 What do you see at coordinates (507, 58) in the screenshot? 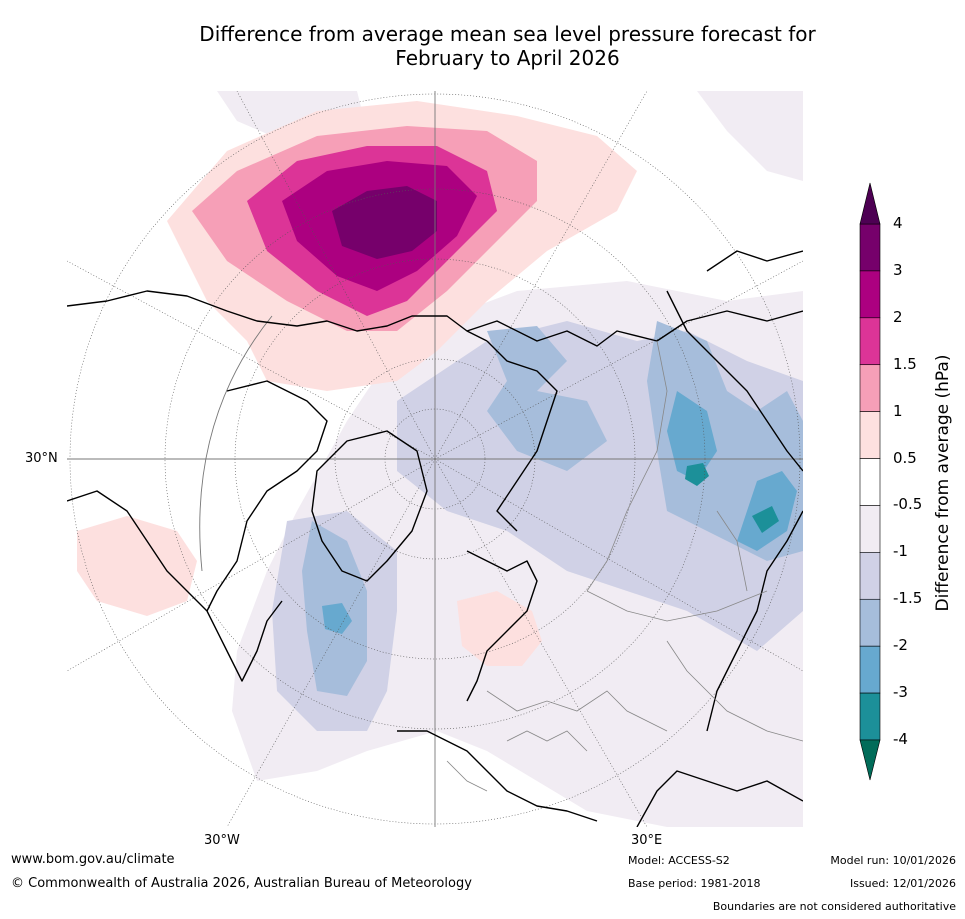
I see `title-line-2: February to April 2026` at bounding box center [507, 58].